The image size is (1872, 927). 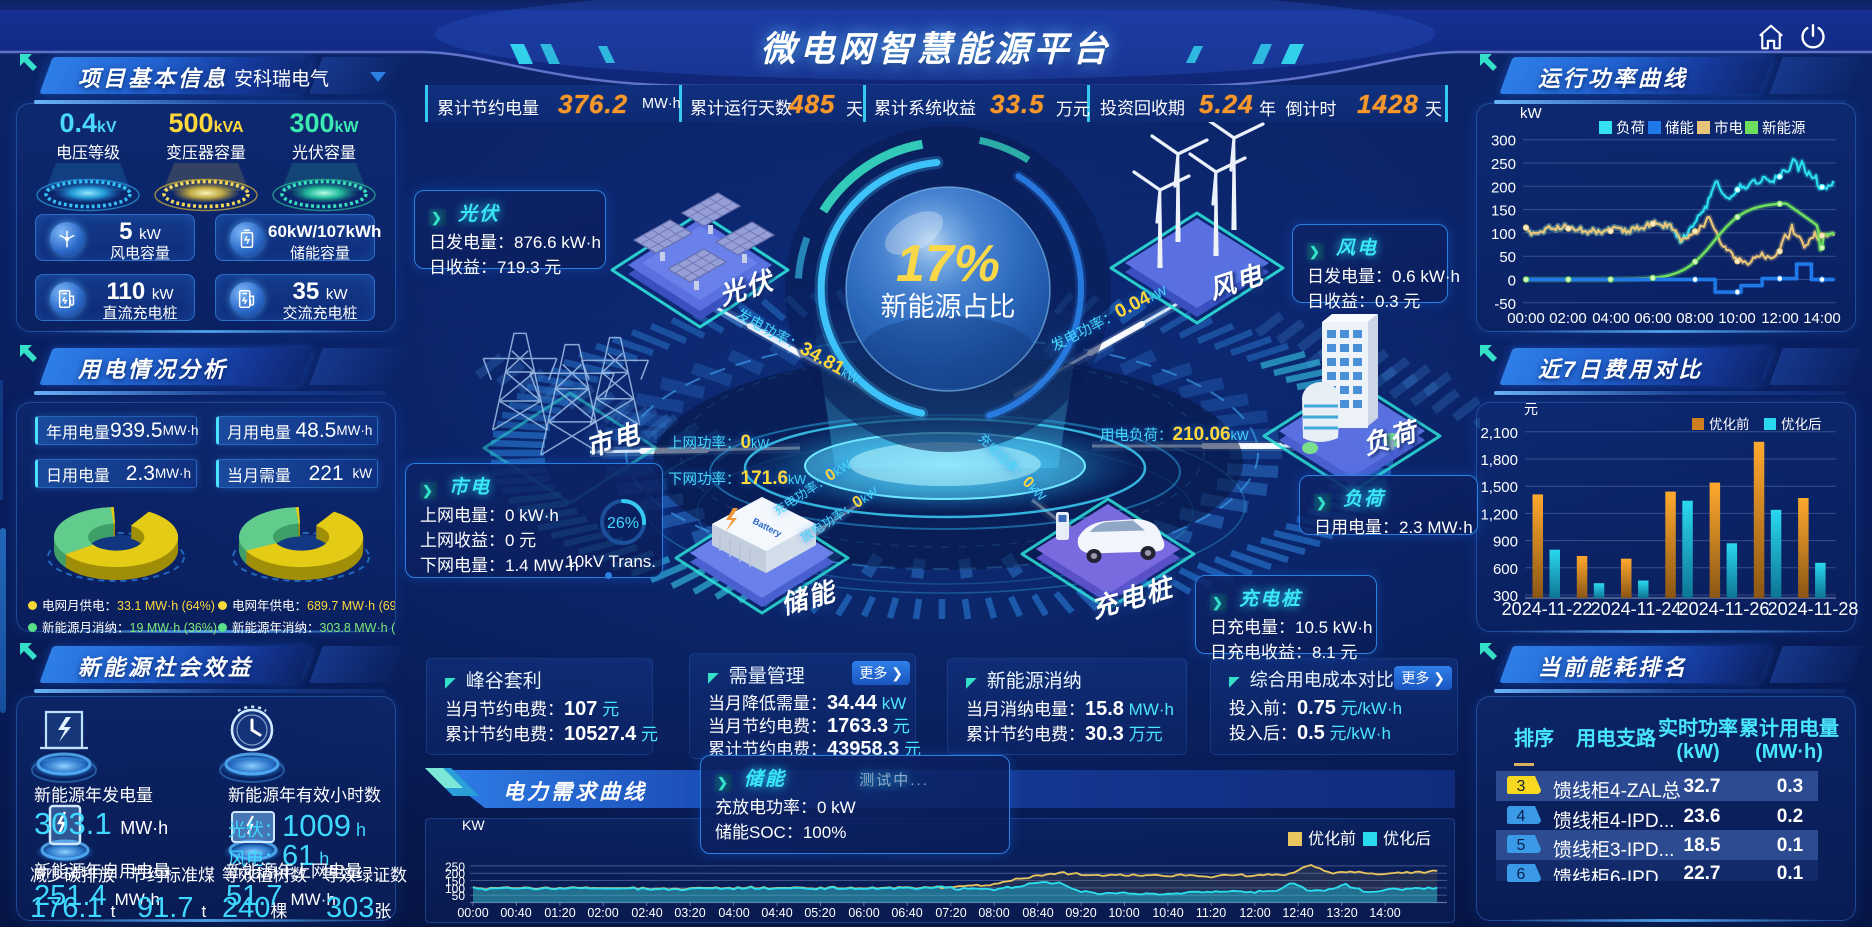 I want to click on svg-text: KW, so click(x=473, y=825).